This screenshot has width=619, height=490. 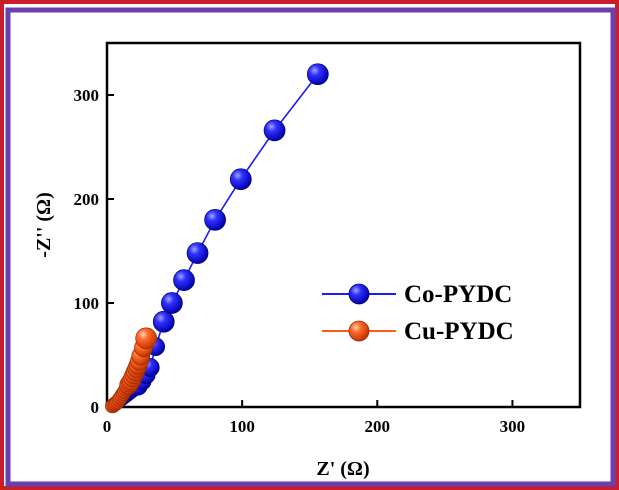 What do you see at coordinates (44, 224) in the screenshot?
I see `y-axis-title: -Z'' (Ω)` at bounding box center [44, 224].